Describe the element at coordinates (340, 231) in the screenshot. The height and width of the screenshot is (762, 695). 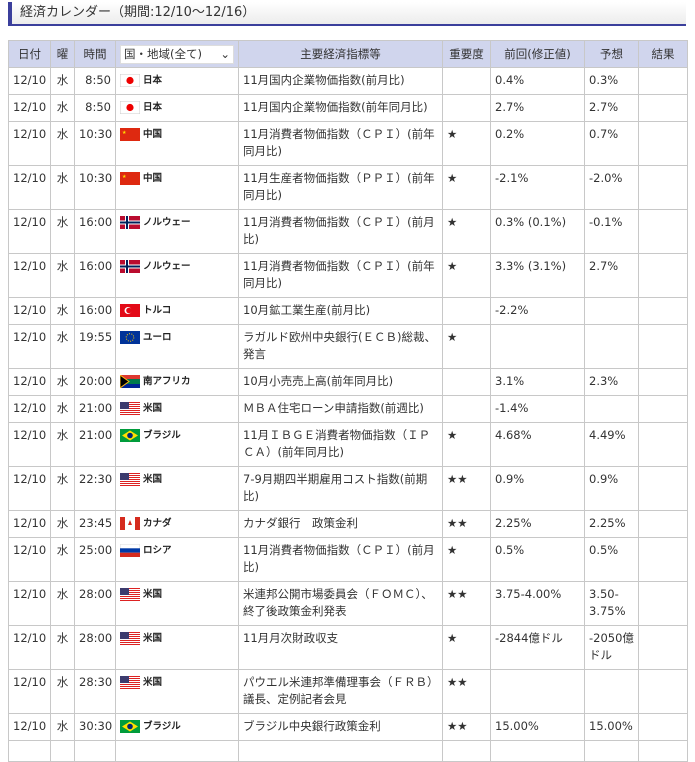
I see `indicator-cell: 11月消費者物価指数（ＣＰＩ）(前月比)` at that location.